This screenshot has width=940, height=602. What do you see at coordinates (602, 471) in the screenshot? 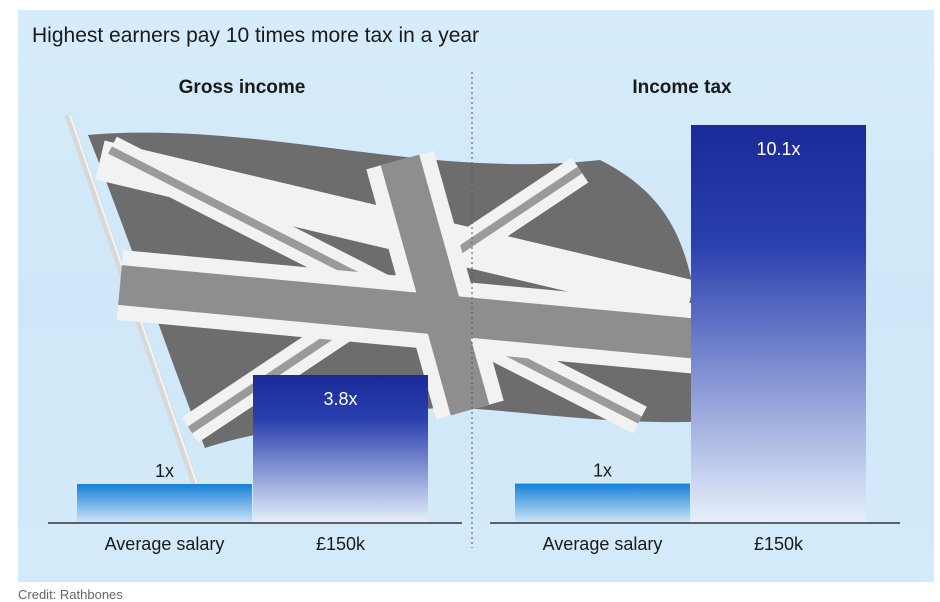
I see `data-label-2-1: 1x` at bounding box center [602, 471].